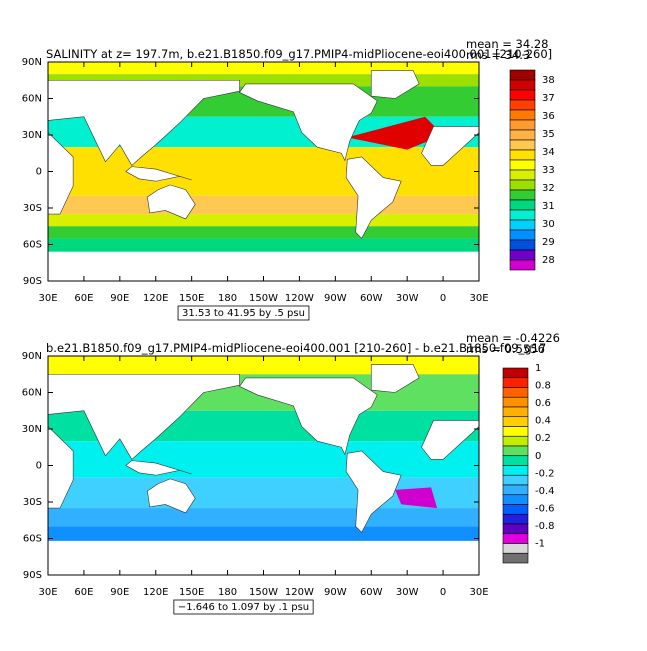  What do you see at coordinates (507, 44) in the screenshot?
I see `mean: mean = 34.28` at bounding box center [507, 44].